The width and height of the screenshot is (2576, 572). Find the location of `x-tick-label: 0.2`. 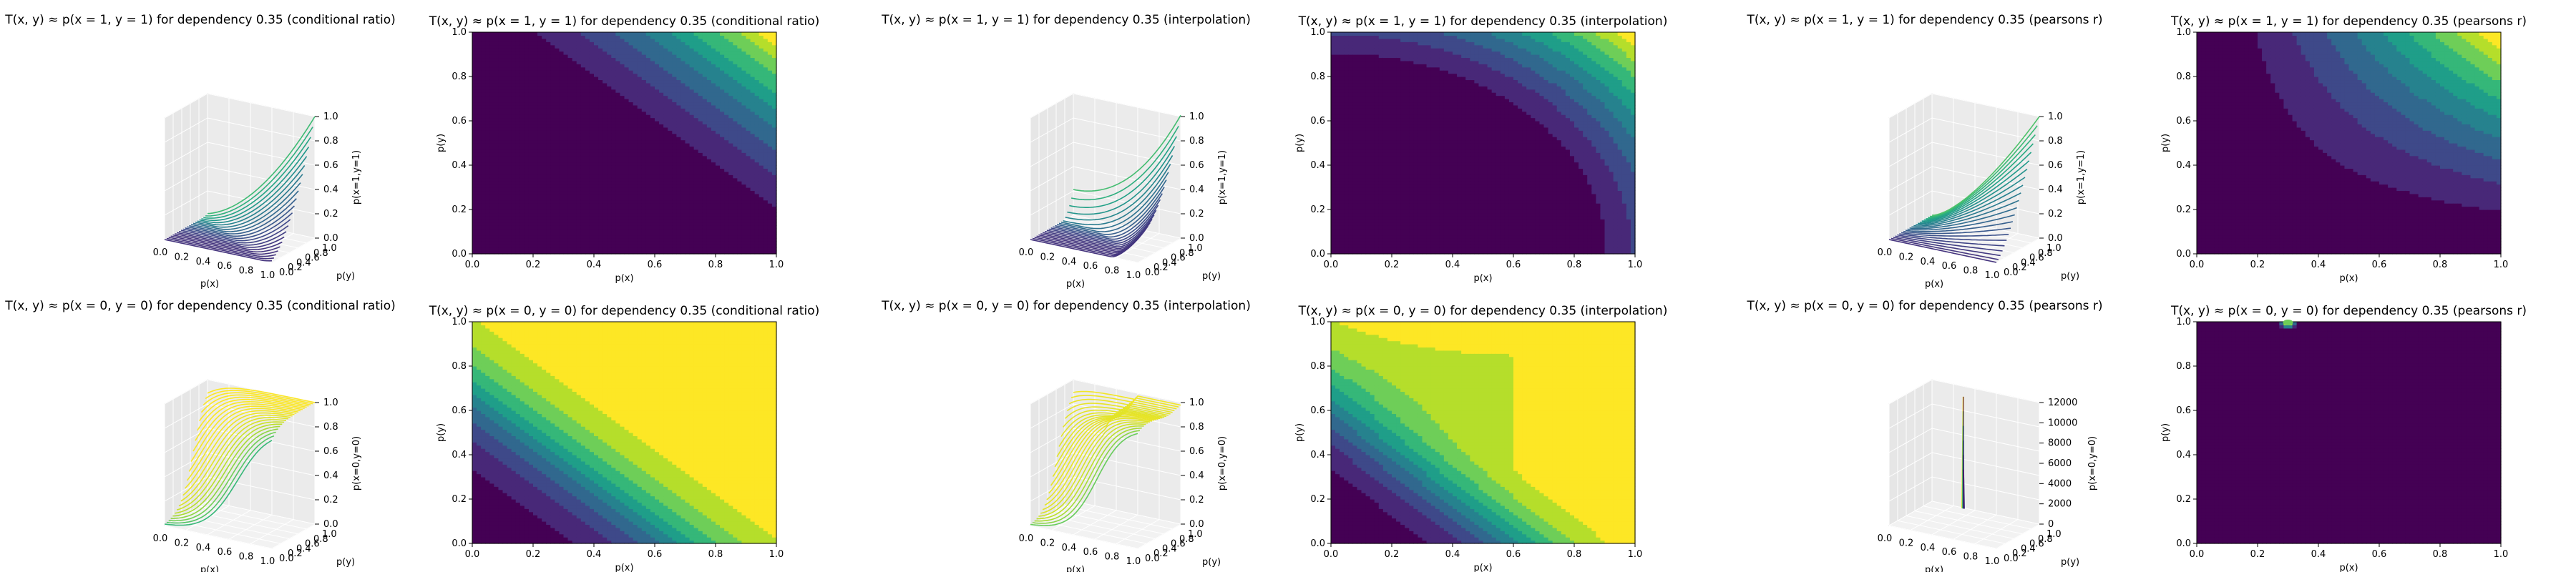

x-tick-label: 0.2 is located at coordinates (182, 257).